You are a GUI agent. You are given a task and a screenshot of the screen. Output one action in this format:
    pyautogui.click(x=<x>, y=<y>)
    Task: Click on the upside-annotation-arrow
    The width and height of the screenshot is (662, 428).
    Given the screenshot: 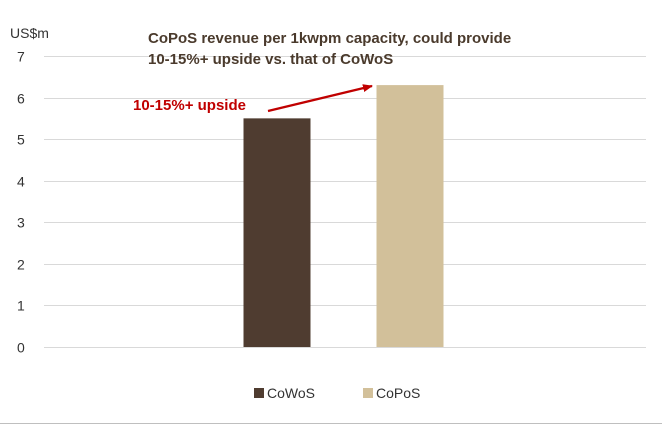 What is the action you would take?
    pyautogui.click(x=320, y=98)
    